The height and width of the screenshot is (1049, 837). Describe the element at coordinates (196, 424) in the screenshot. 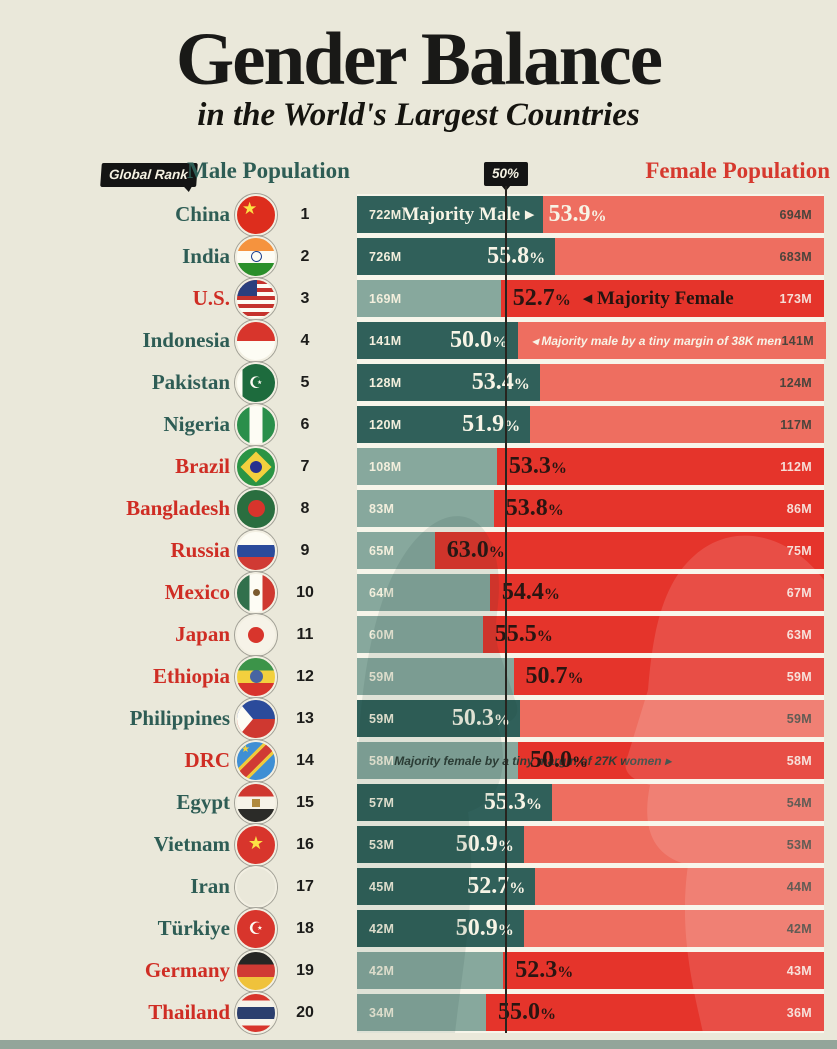

I see `country-label: Nigeria` at that location.